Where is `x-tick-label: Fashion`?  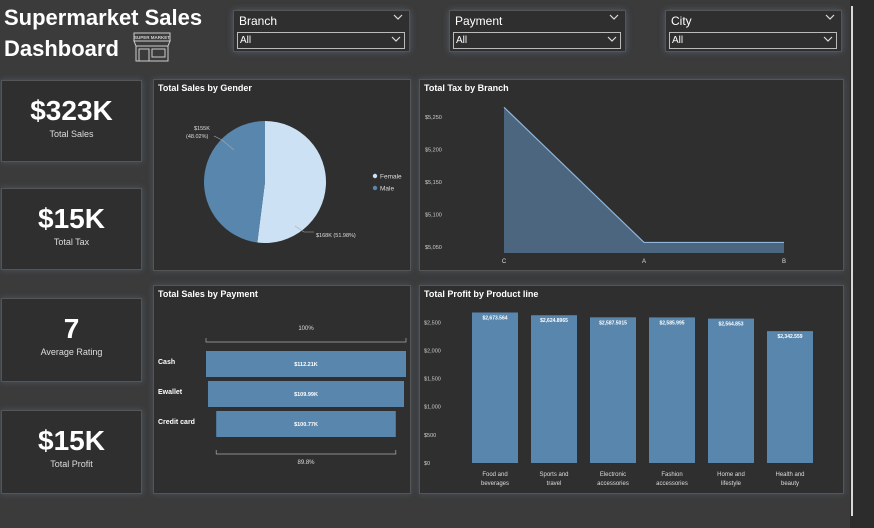
x-tick-label: Fashion is located at coordinates (671, 475).